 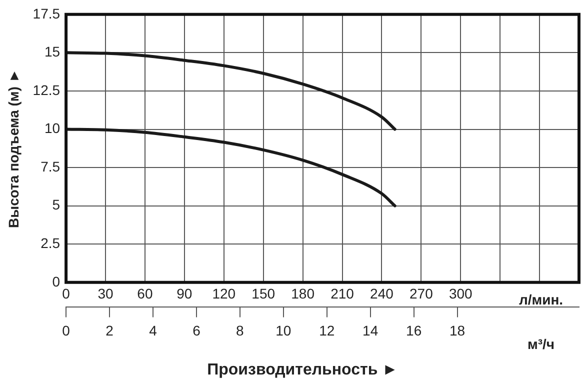 What do you see at coordinates (52, 128) in the screenshot?
I see `y-tick-label: 10` at bounding box center [52, 128].